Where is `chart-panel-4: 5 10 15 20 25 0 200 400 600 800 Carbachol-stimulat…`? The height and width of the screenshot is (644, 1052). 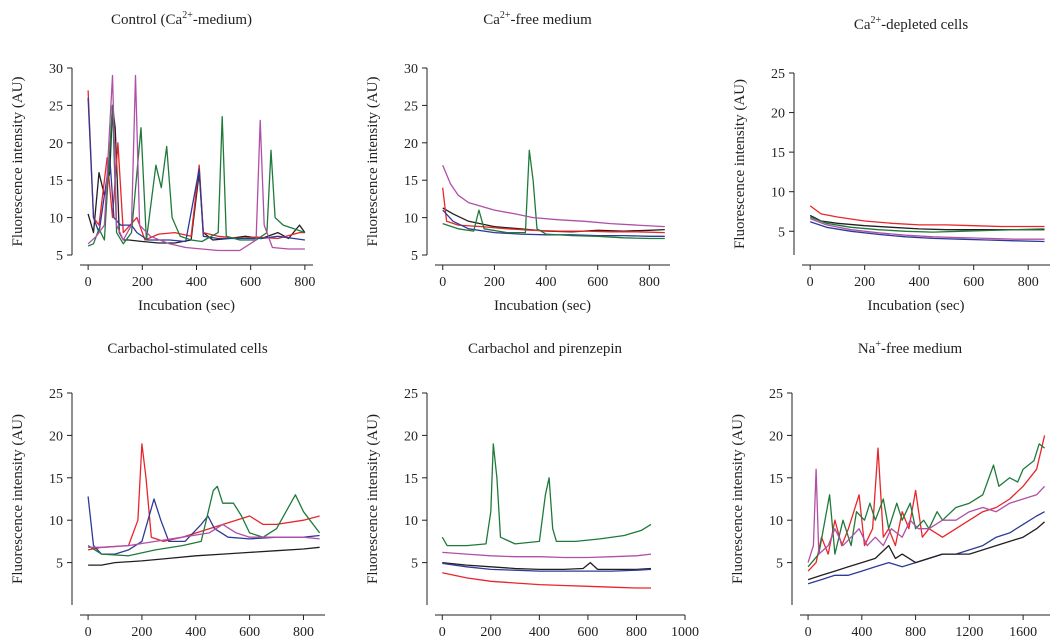 chart-panel-4: 5 10 15 20 25 0 200 400 600 800 Carbachol-stimulat… is located at coordinates (167, 490).